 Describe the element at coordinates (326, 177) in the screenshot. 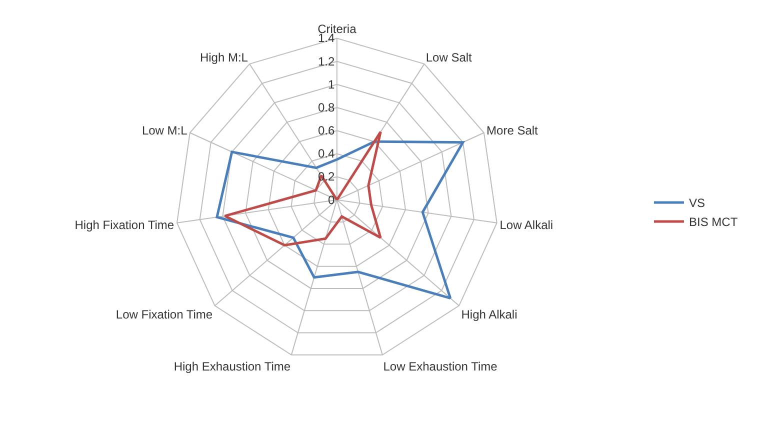

I see `y-tick-label: 0.2` at that location.